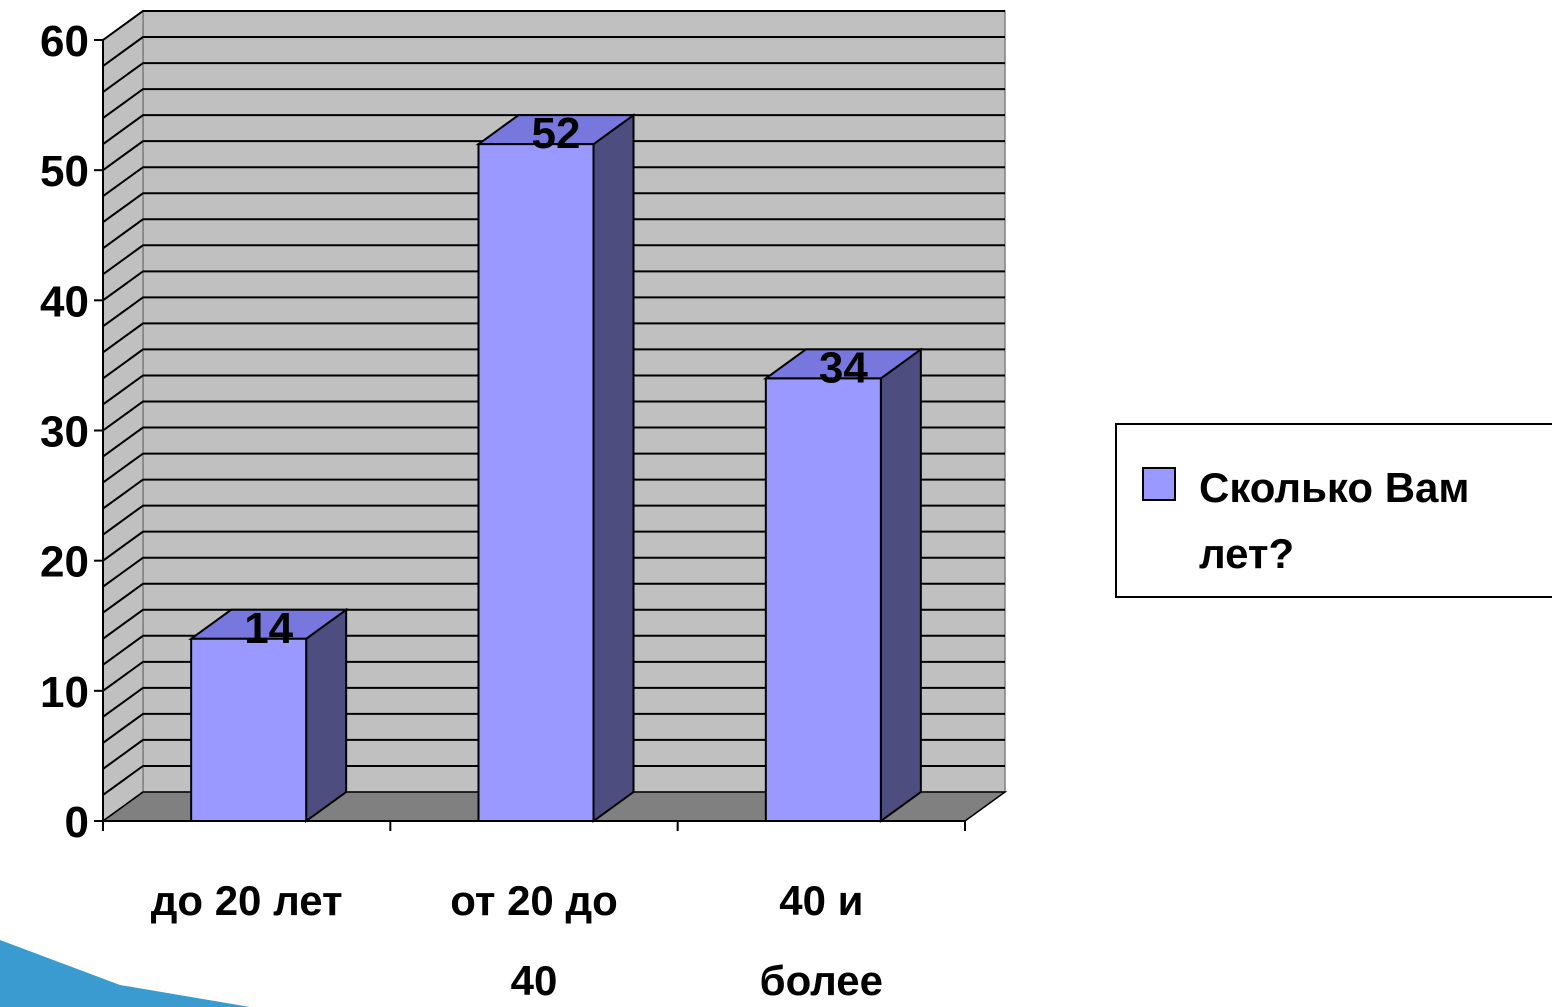 This screenshot has height=1007, width=1552. What do you see at coordinates (64, 562) in the screenshot?
I see `y-tick-label: 20` at bounding box center [64, 562].